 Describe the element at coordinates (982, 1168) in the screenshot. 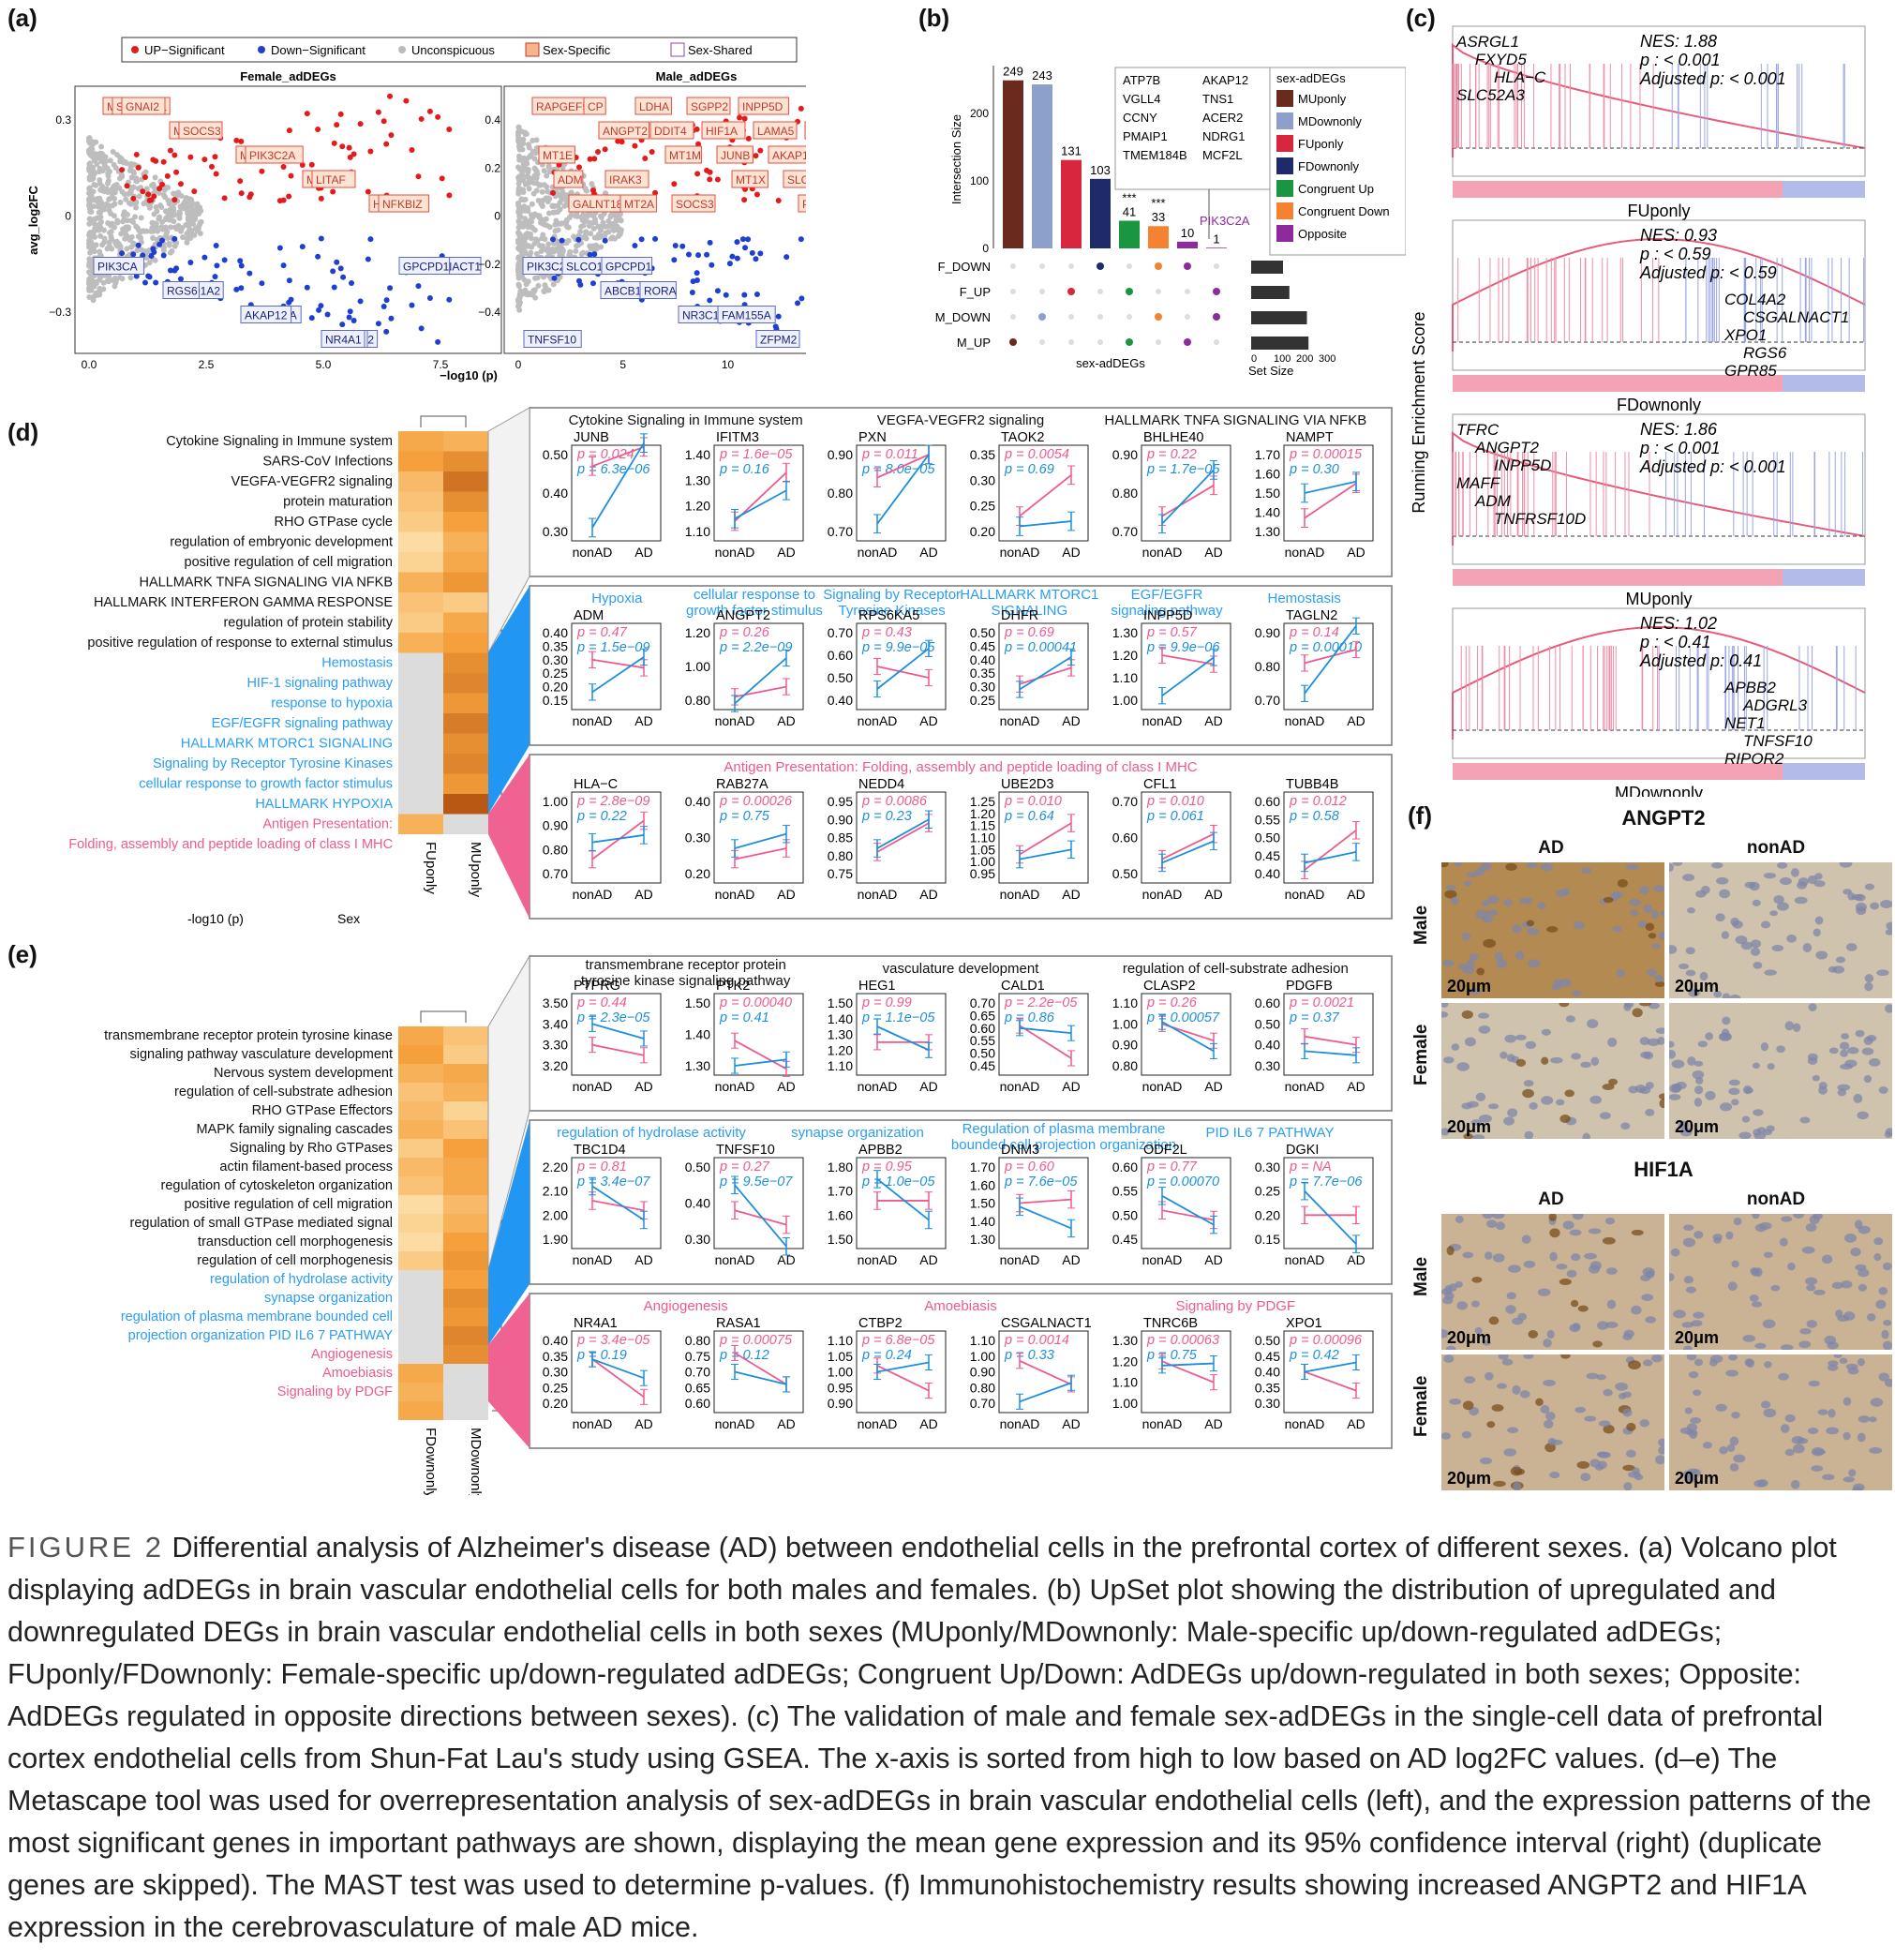

I see `expression-ytick: 1.70` at that location.